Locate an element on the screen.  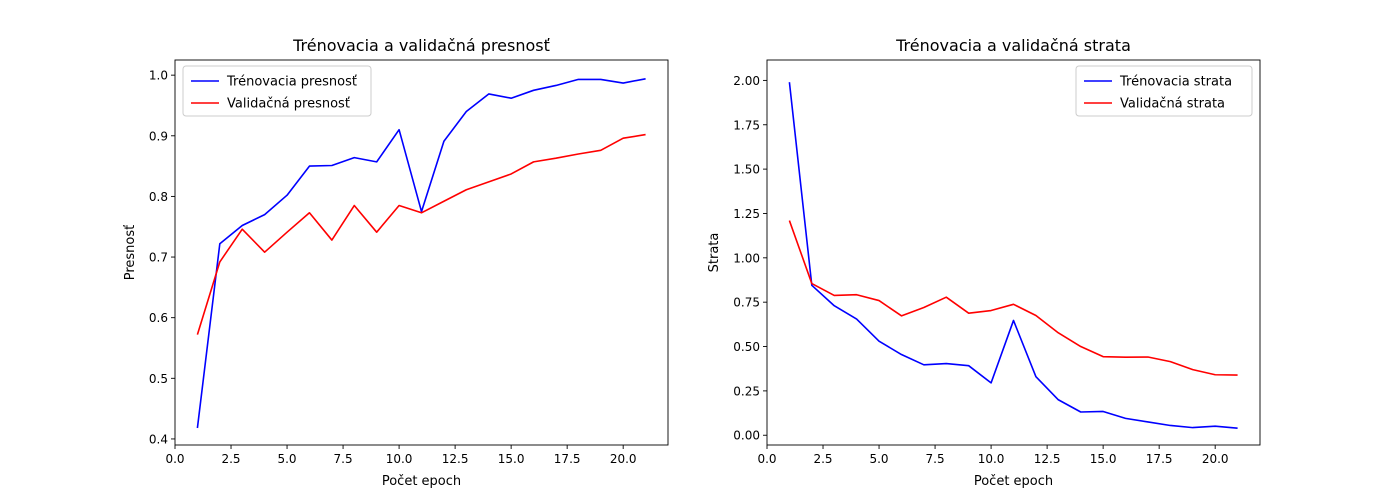
accuracy-y-tick-label: 0.5 is located at coordinates (158, 379).